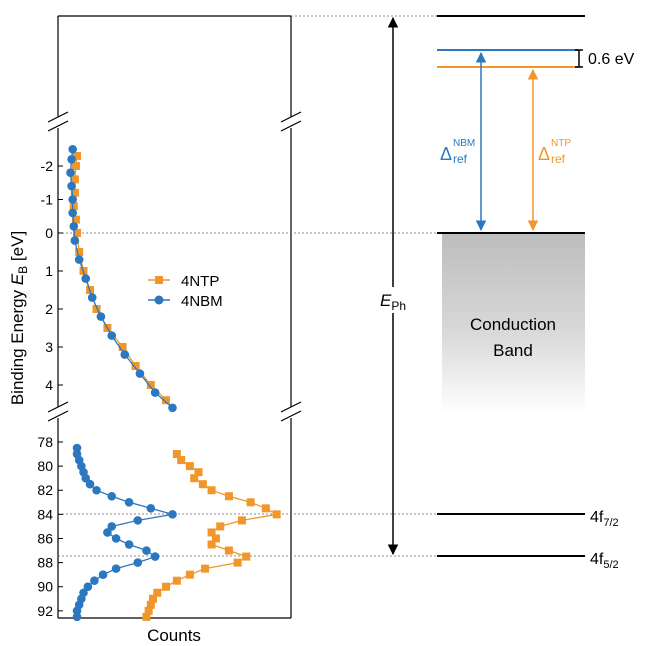 This screenshot has width=649, height=646. Describe the element at coordinates (398, 306) in the screenshot. I see `photon-energy-label-subscript: Ph` at that location.